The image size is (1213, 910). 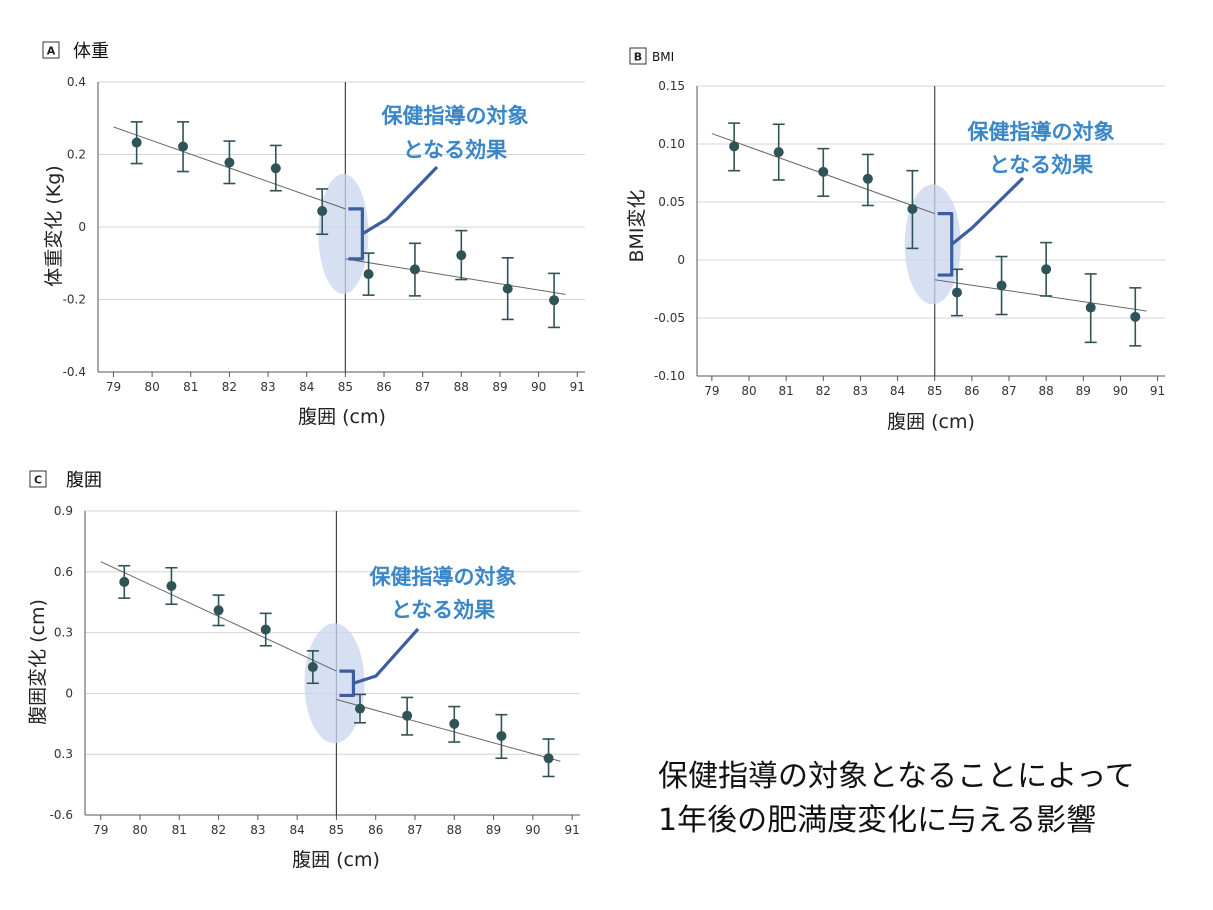 What do you see at coordinates (897, 391) in the screenshot?
I see `x-tick-label-b: 84` at bounding box center [897, 391].